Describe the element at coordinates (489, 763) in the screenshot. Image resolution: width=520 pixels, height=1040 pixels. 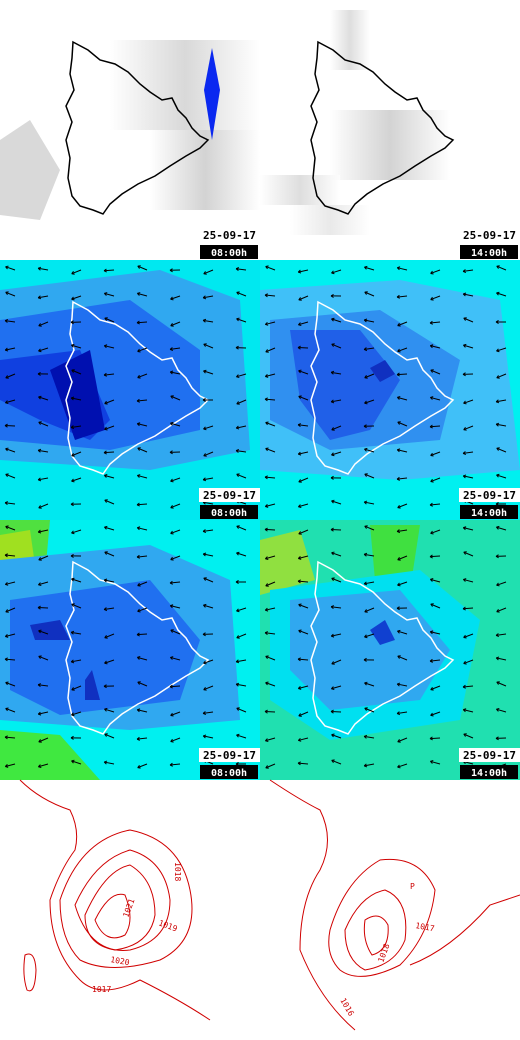
I see `timestamp: 25-09-17 14:00h` at that location.